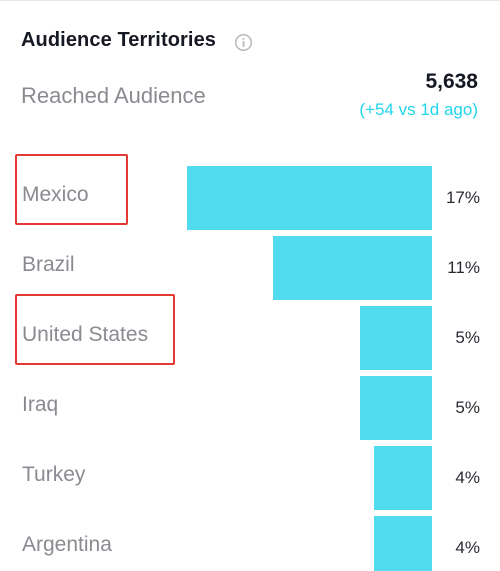  I want to click on reached-audience-delta: (+54 vs 1d ago), so click(418, 109).